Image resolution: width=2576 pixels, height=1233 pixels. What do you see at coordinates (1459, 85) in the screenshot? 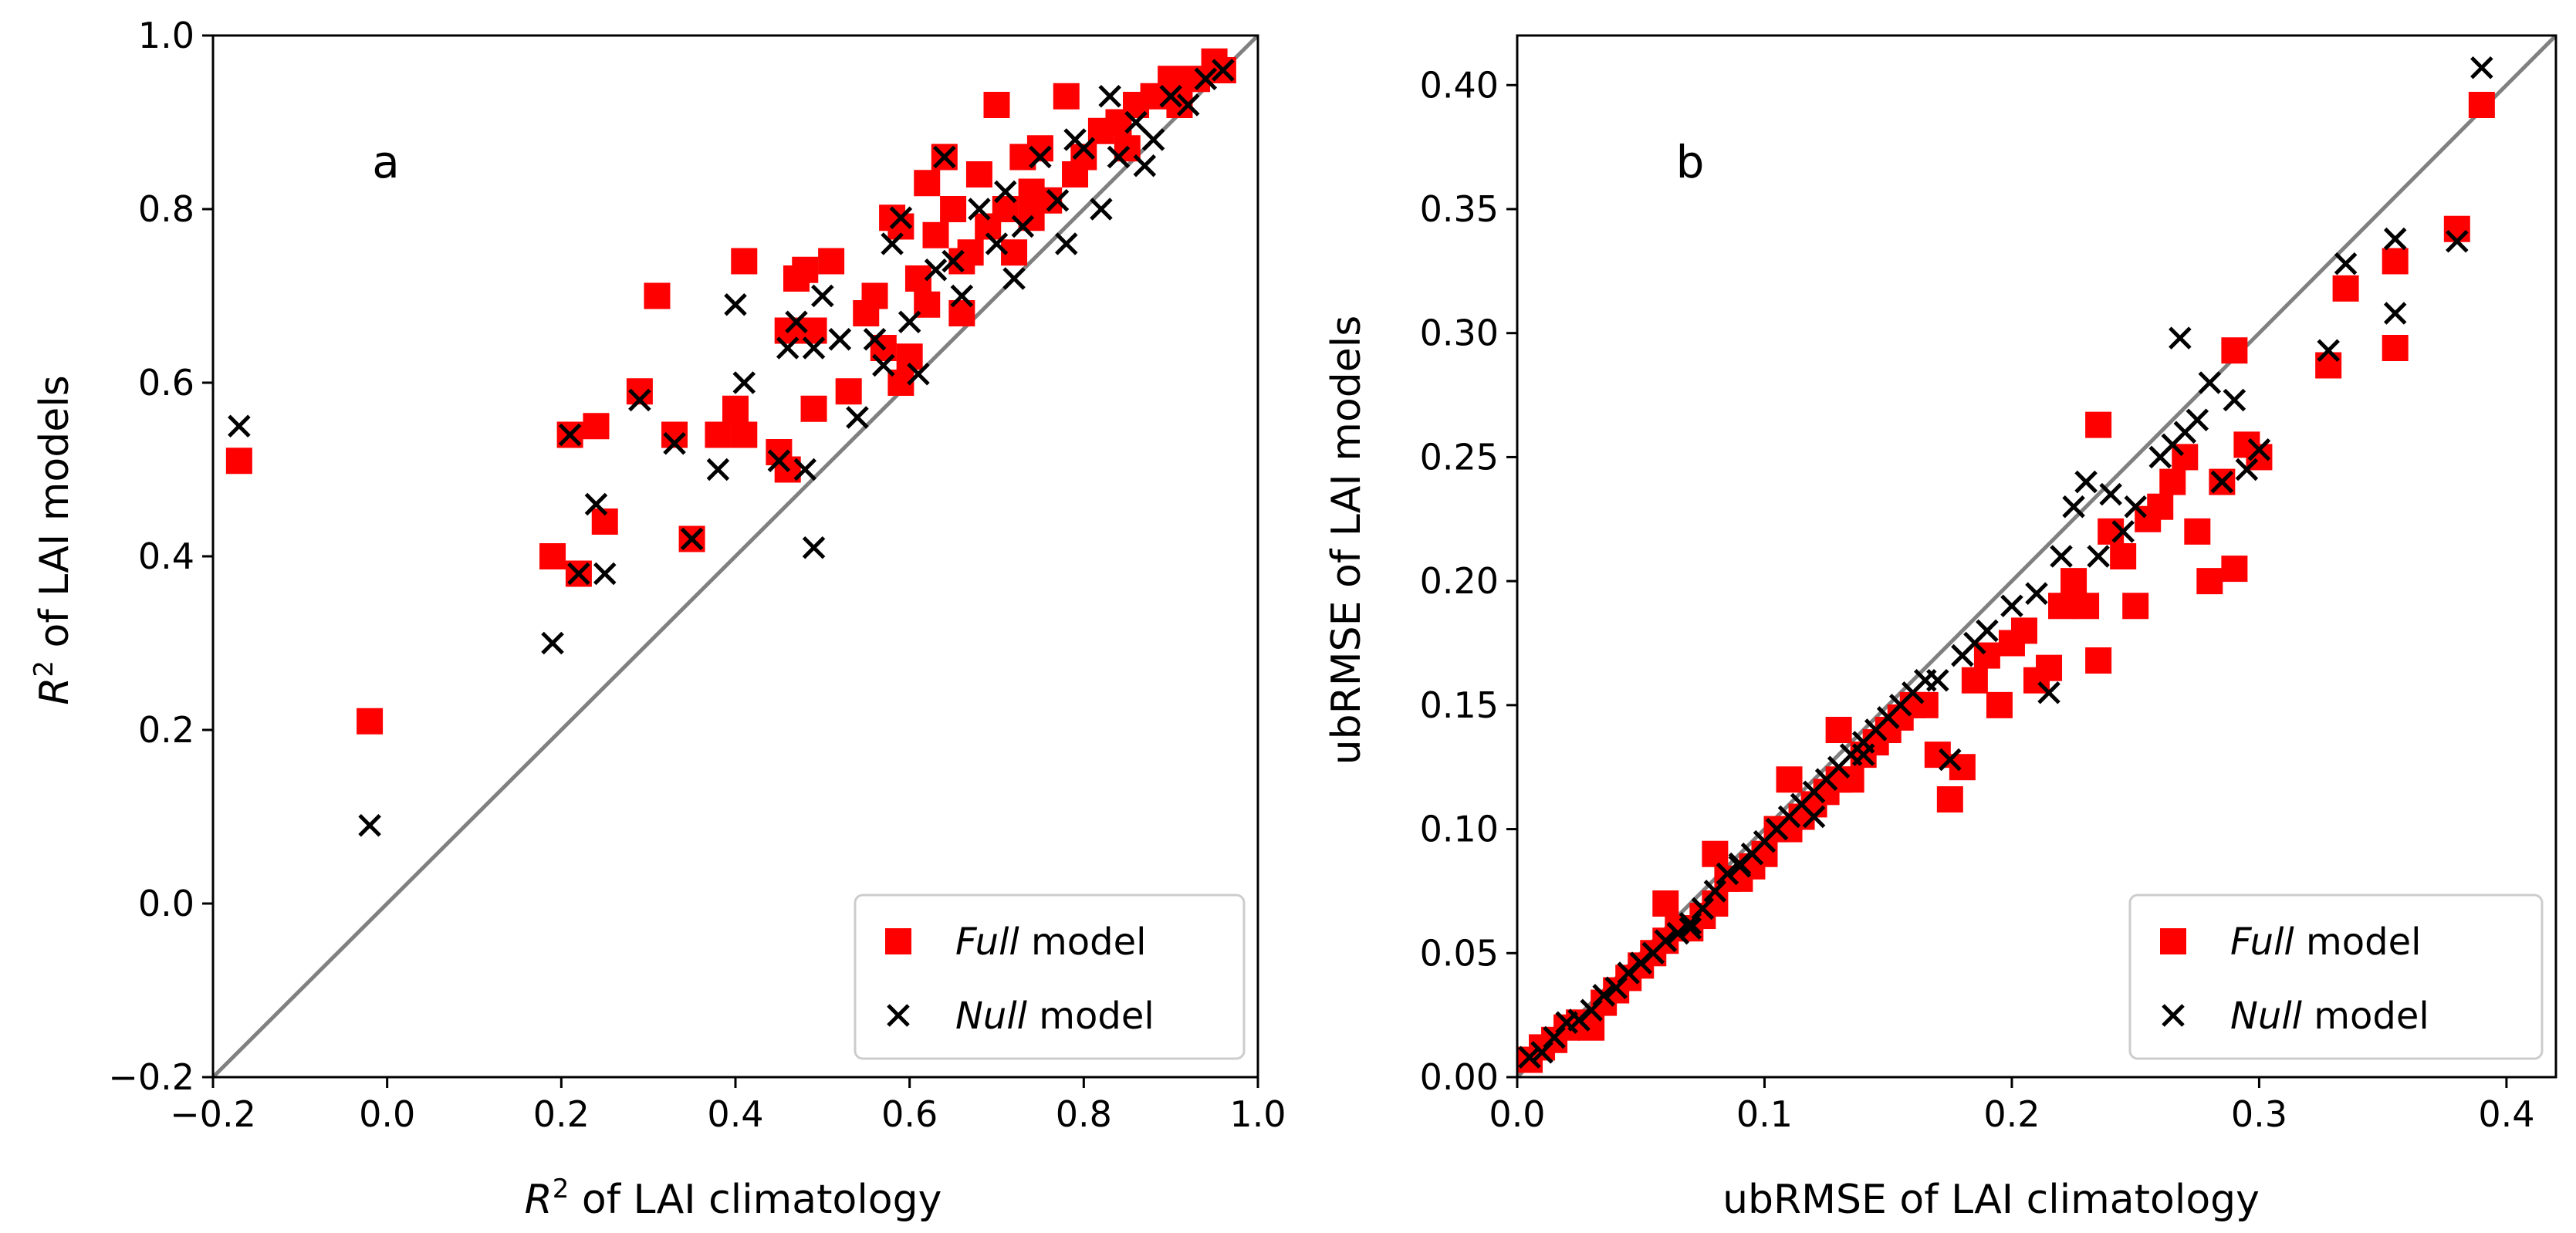
I see `y-tick-label: 0.40` at bounding box center [1459, 85].